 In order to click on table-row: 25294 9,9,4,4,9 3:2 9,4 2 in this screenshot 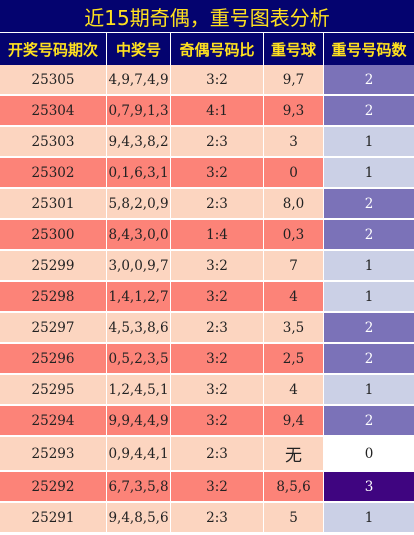, I will do `click(207, 421)`.